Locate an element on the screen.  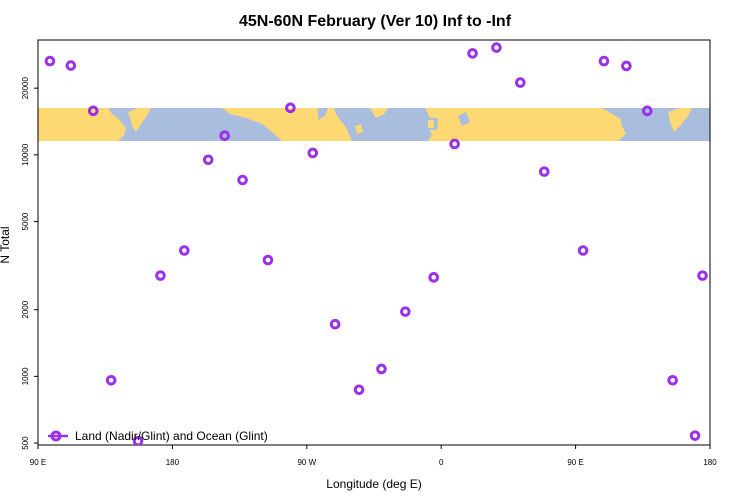
y-tick-label: 500 is located at coordinates (25, 443).